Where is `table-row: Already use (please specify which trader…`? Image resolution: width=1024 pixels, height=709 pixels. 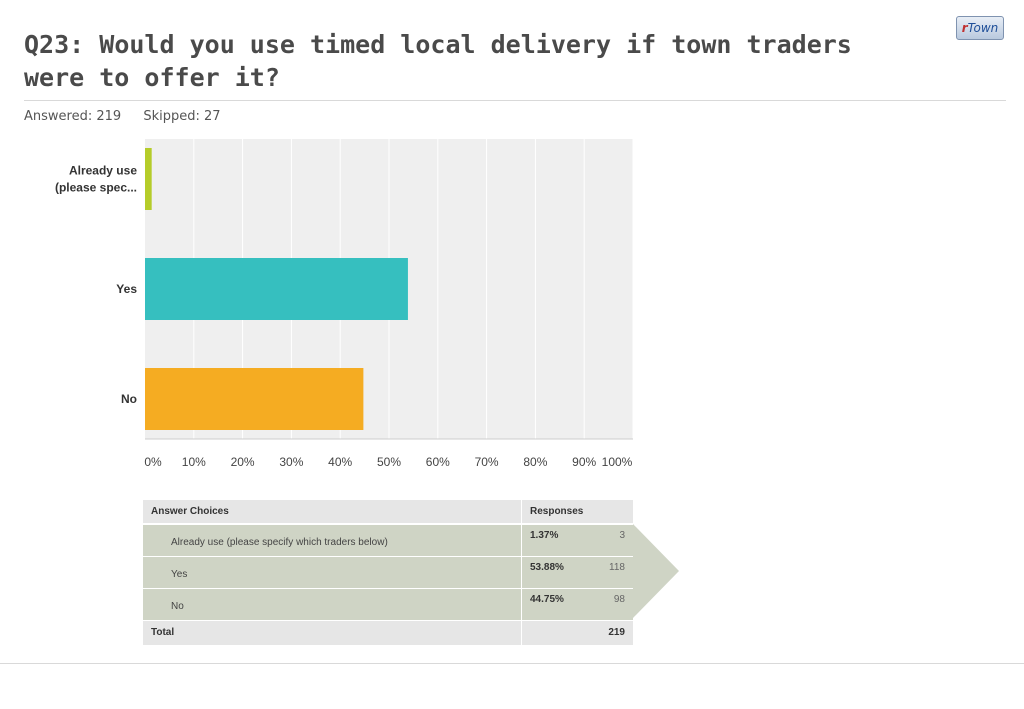 table-row: Already use (please specify which trader… is located at coordinates (388, 540).